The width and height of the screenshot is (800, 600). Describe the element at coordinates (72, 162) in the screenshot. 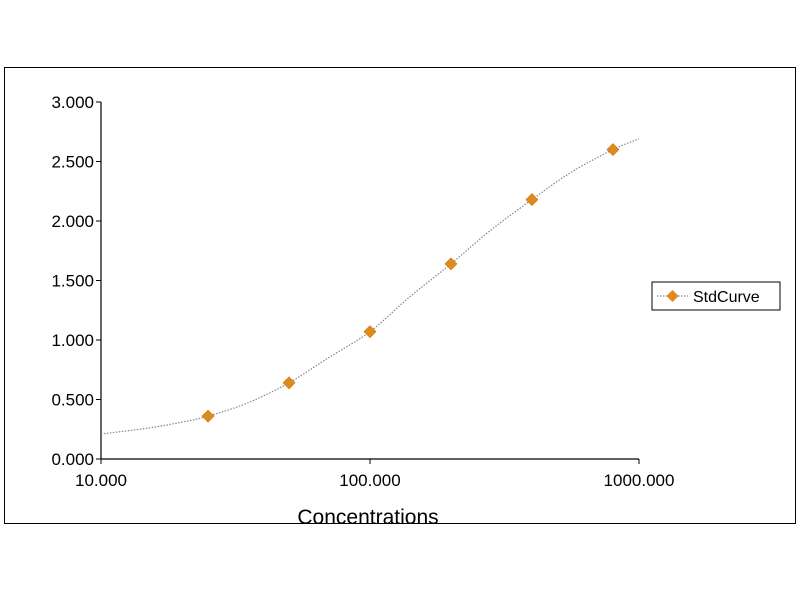

I see `y-tick-label: 2.500` at that location.